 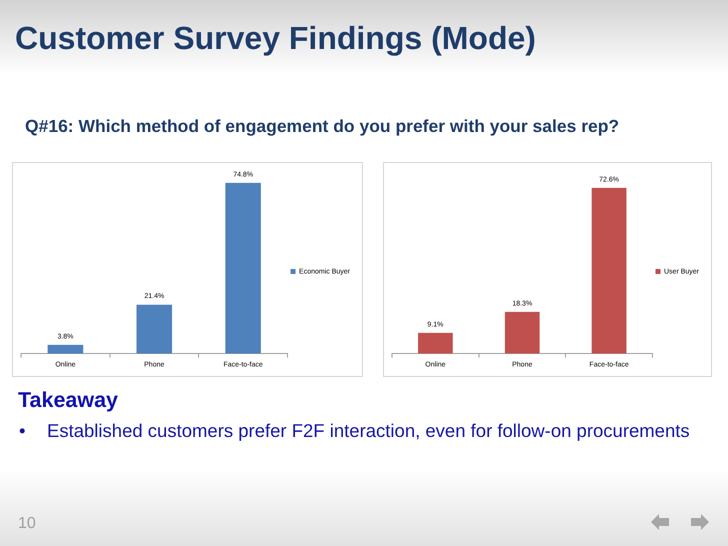 I want to click on text: Takeaway, so click(x=68, y=400).